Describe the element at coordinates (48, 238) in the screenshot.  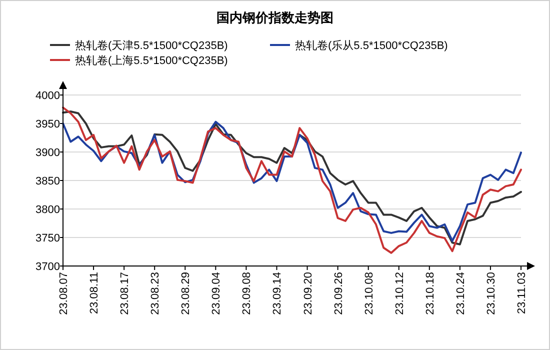
I see `y-tick-label: 3750` at that location.